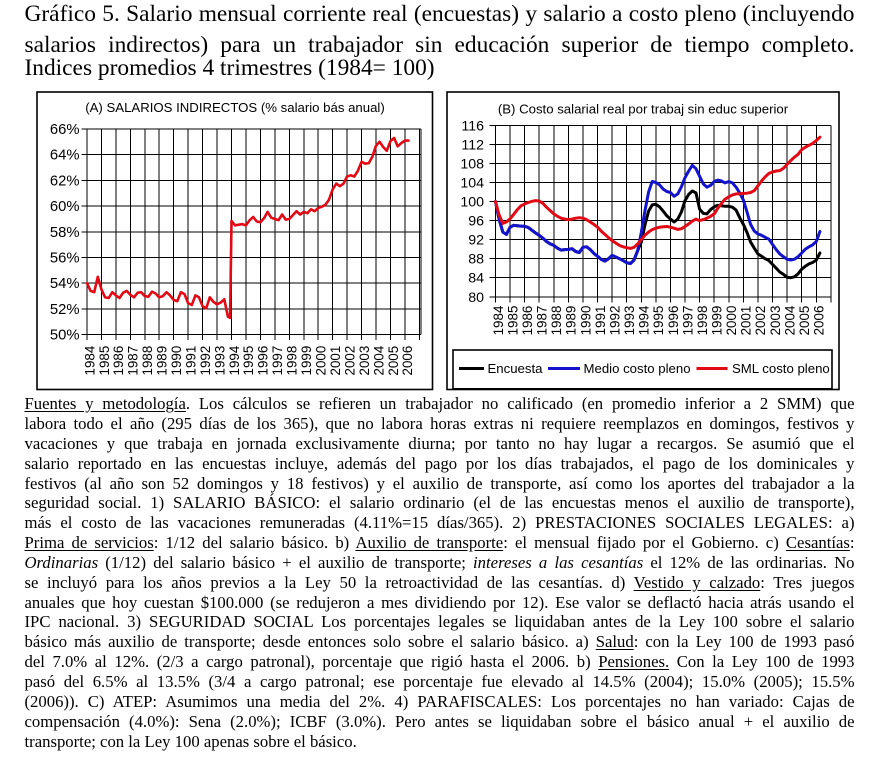 This screenshot has height=766, width=880. What do you see at coordinates (476, 279) in the screenshot?
I see `svg-text: 84` at bounding box center [476, 279].